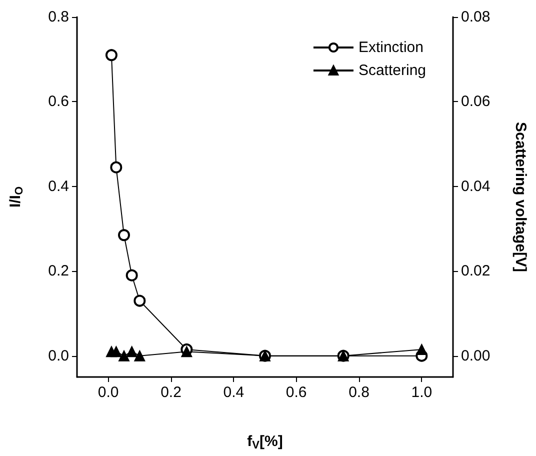  Describe the element at coordinates (359, 392) in the screenshot. I see `x-tick-label: 0.8` at that location.